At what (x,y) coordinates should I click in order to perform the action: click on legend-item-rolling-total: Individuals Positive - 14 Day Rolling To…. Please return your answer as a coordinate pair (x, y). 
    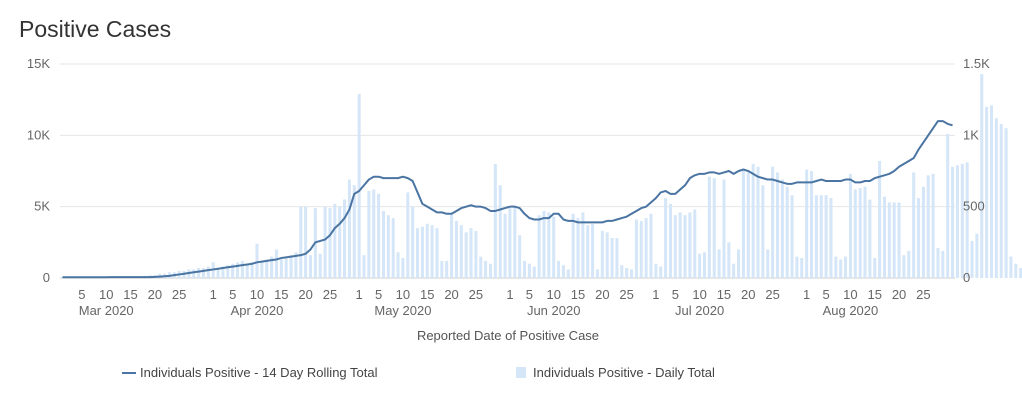
    Looking at the image, I should click on (250, 372).